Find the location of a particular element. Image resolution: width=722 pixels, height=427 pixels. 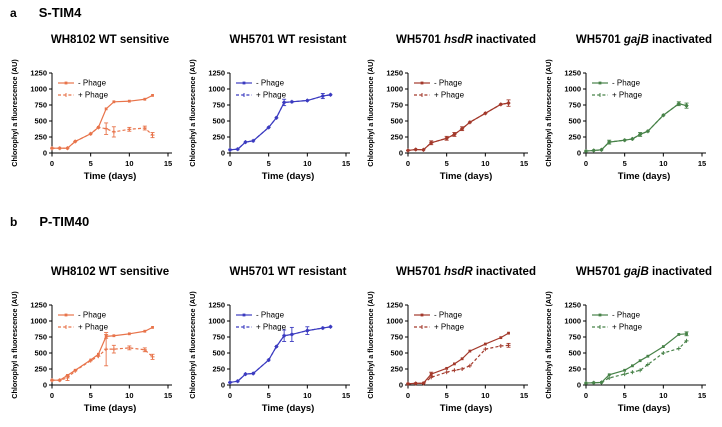

gene-name: gajB is located at coordinates (636, 40).